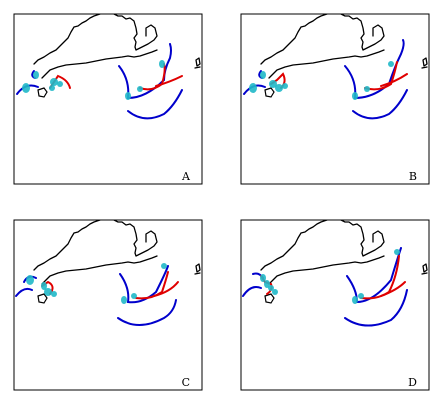 The height and width of the screenshot is (404, 442). What do you see at coordinates (269, 298) in the screenshot?
I see `island-d` at bounding box center [269, 298].